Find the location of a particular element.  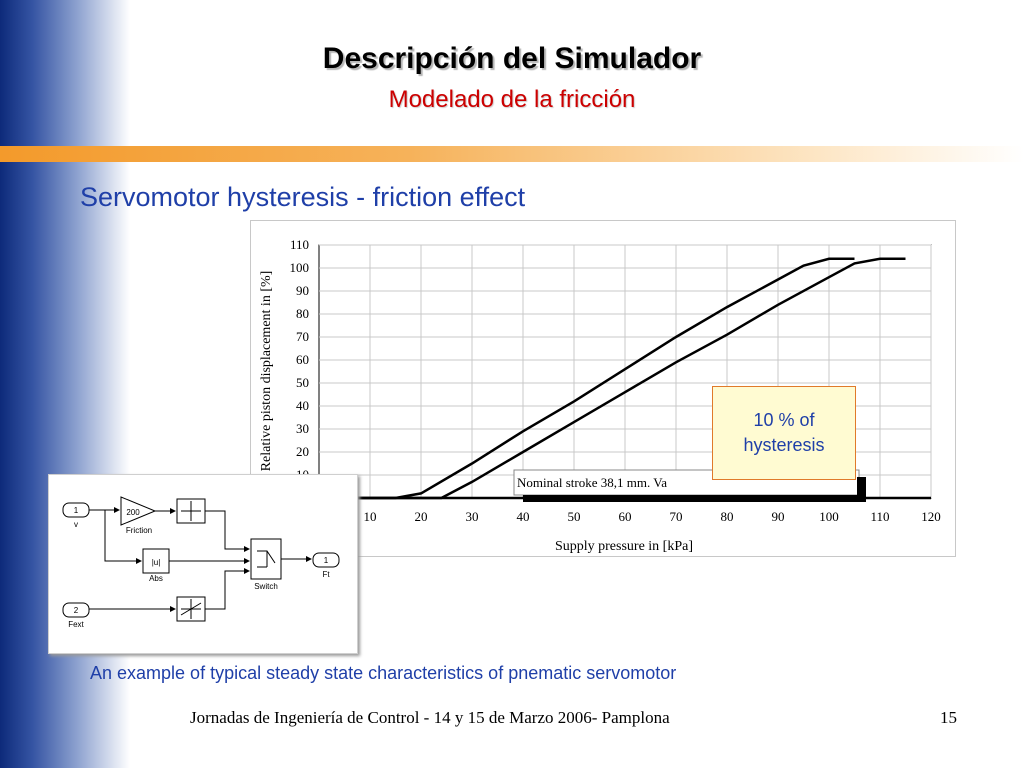

inport-fext-block: 2 Fext is located at coordinates (76, 615).